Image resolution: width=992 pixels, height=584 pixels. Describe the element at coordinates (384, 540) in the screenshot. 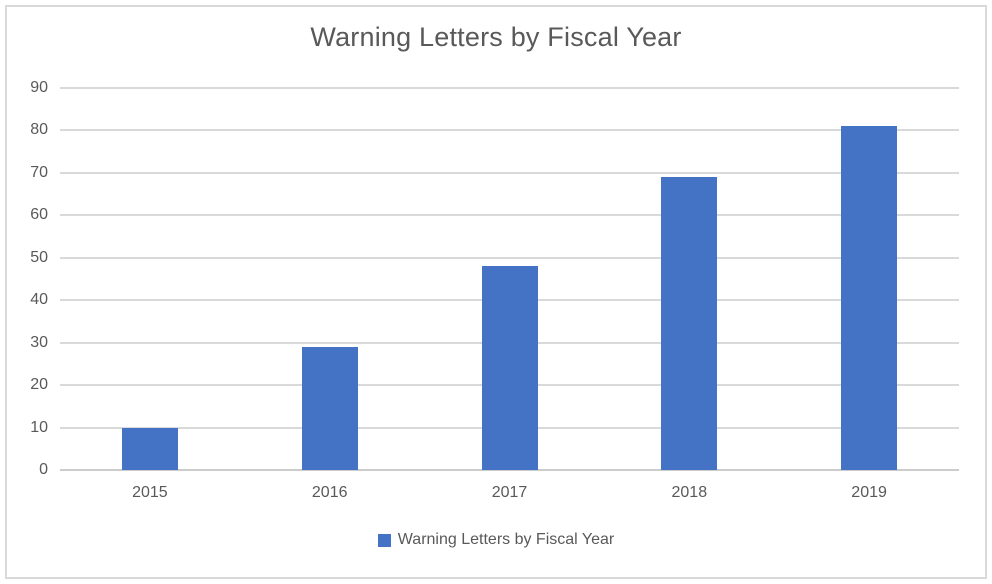

I see `legend-marker-swatch` at that location.